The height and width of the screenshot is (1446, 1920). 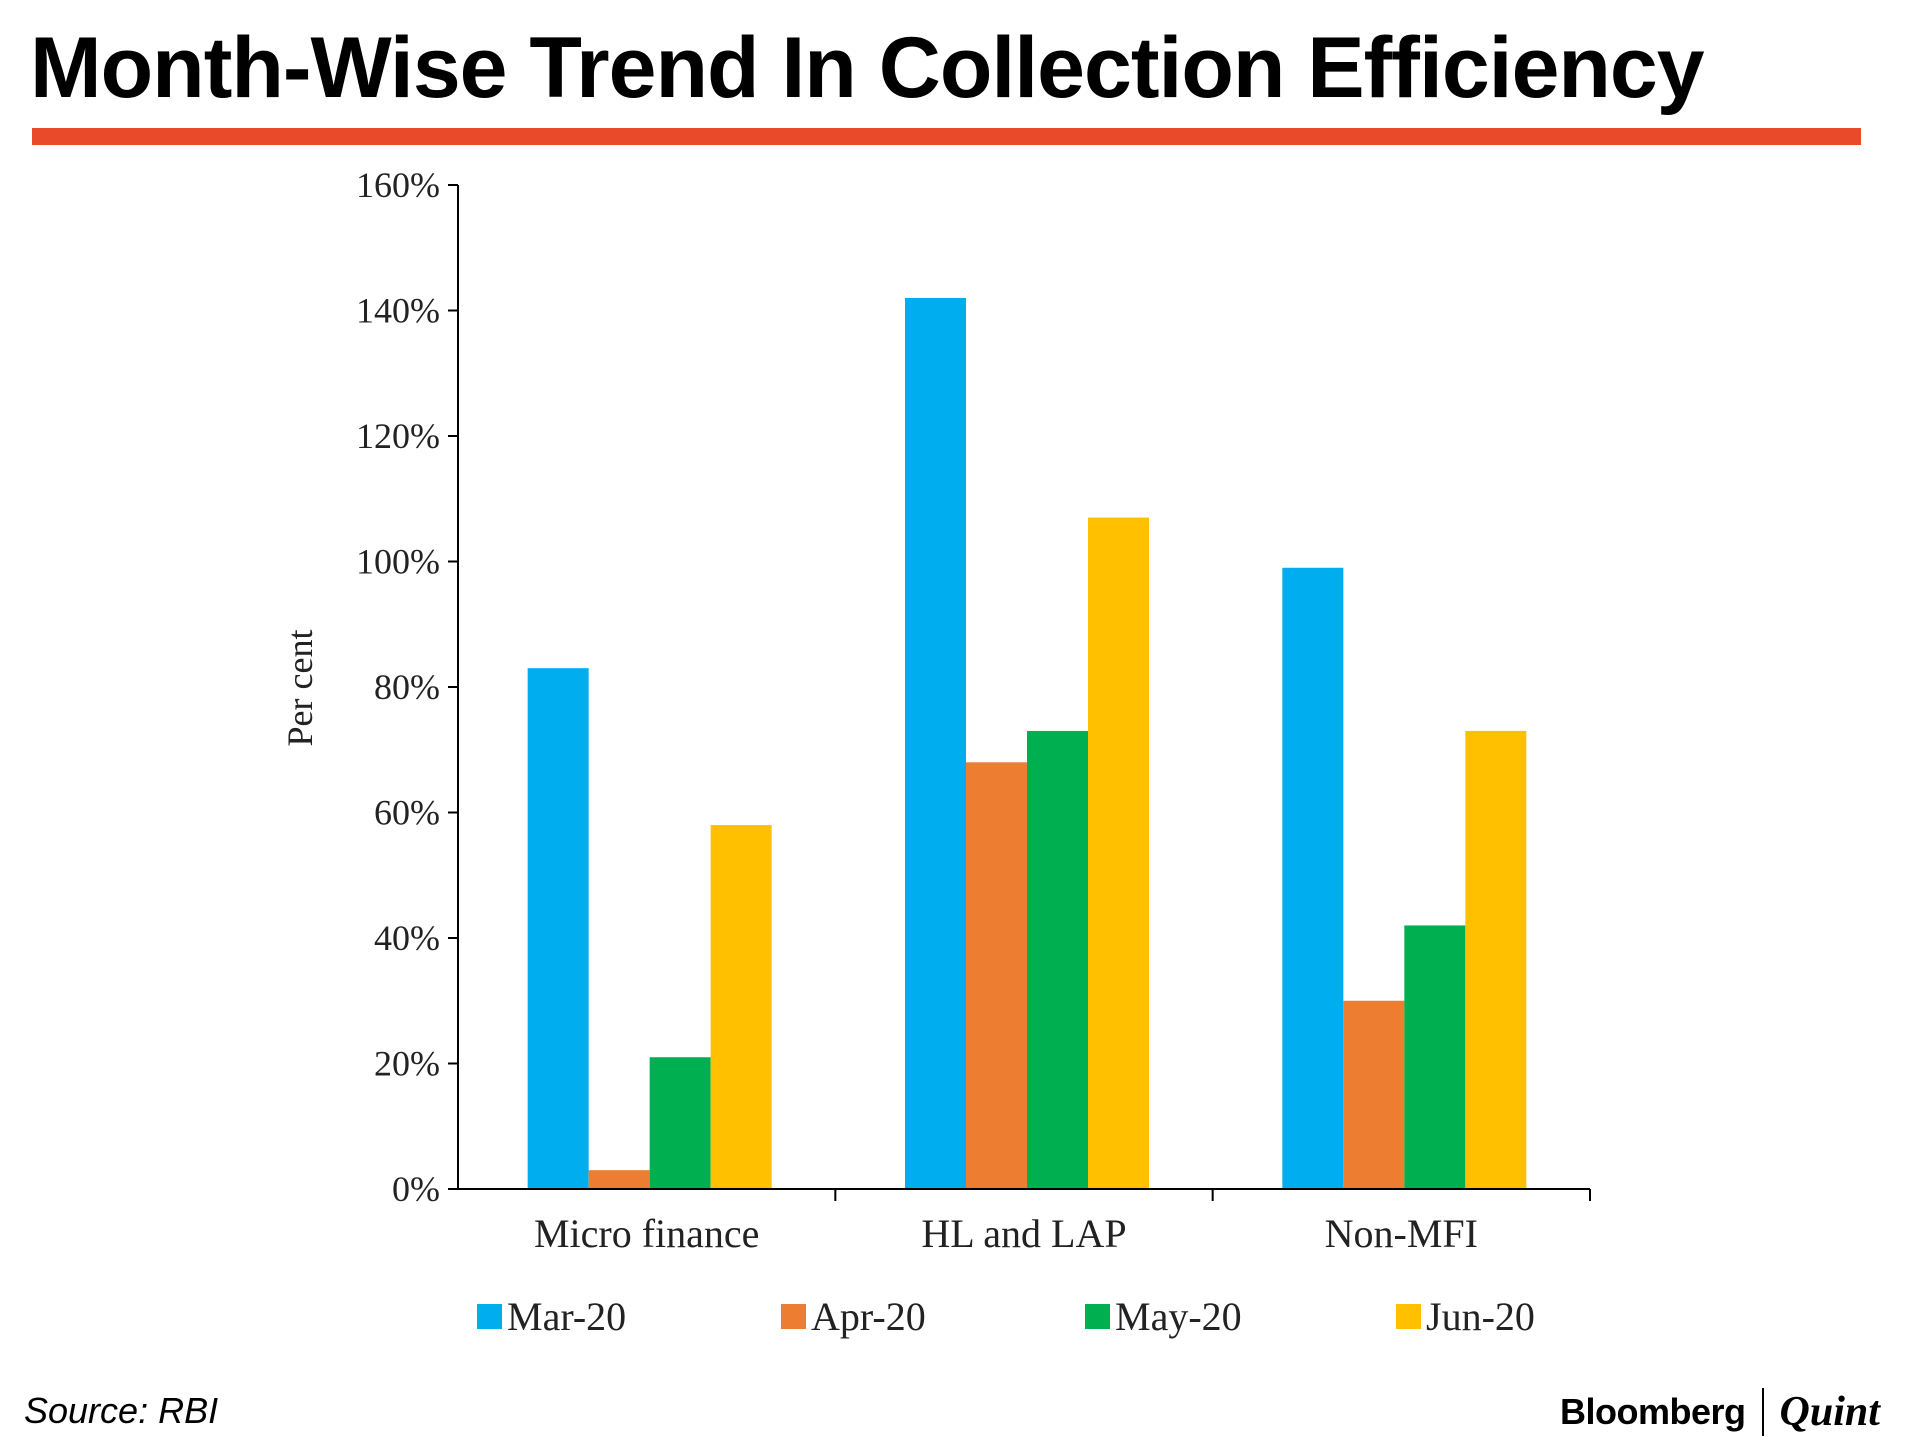 What do you see at coordinates (1762, 1412) in the screenshot?
I see `logo-divider` at bounding box center [1762, 1412].